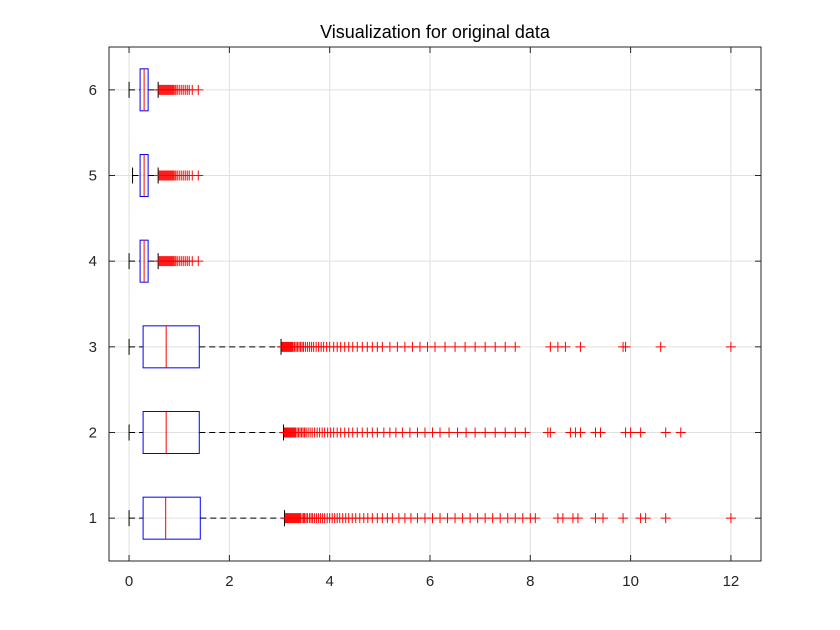 This screenshot has height=630, width=840. I want to click on x-tick-label: 0, so click(129, 581).